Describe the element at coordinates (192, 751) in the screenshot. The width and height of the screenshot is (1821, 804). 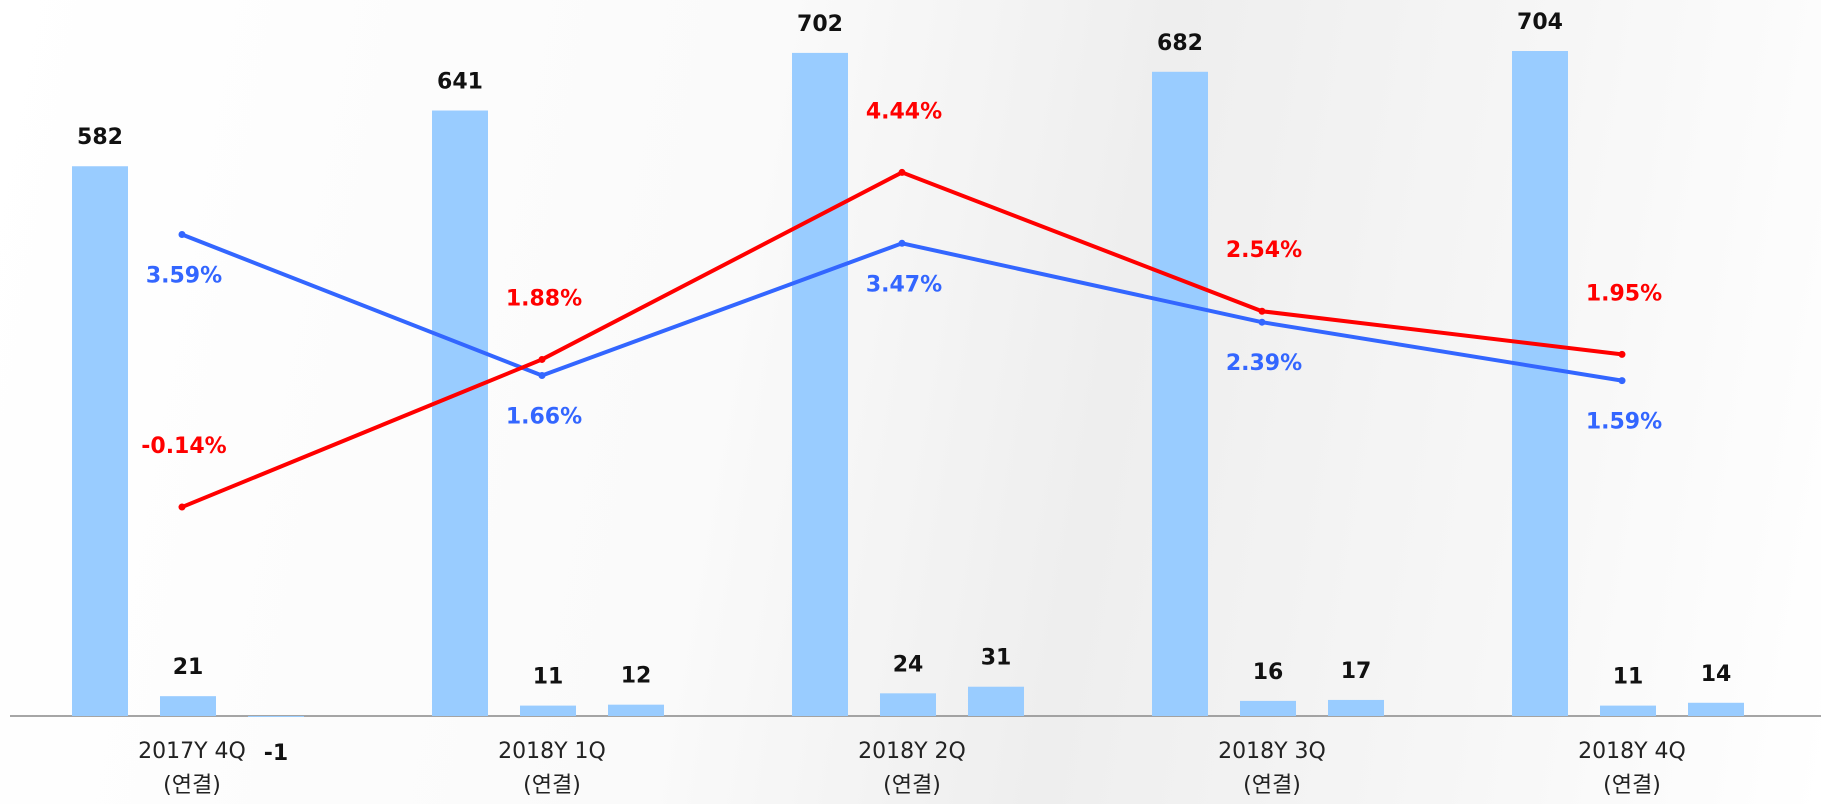
I see `x-tick-label: 2017Y 4Q` at that location.